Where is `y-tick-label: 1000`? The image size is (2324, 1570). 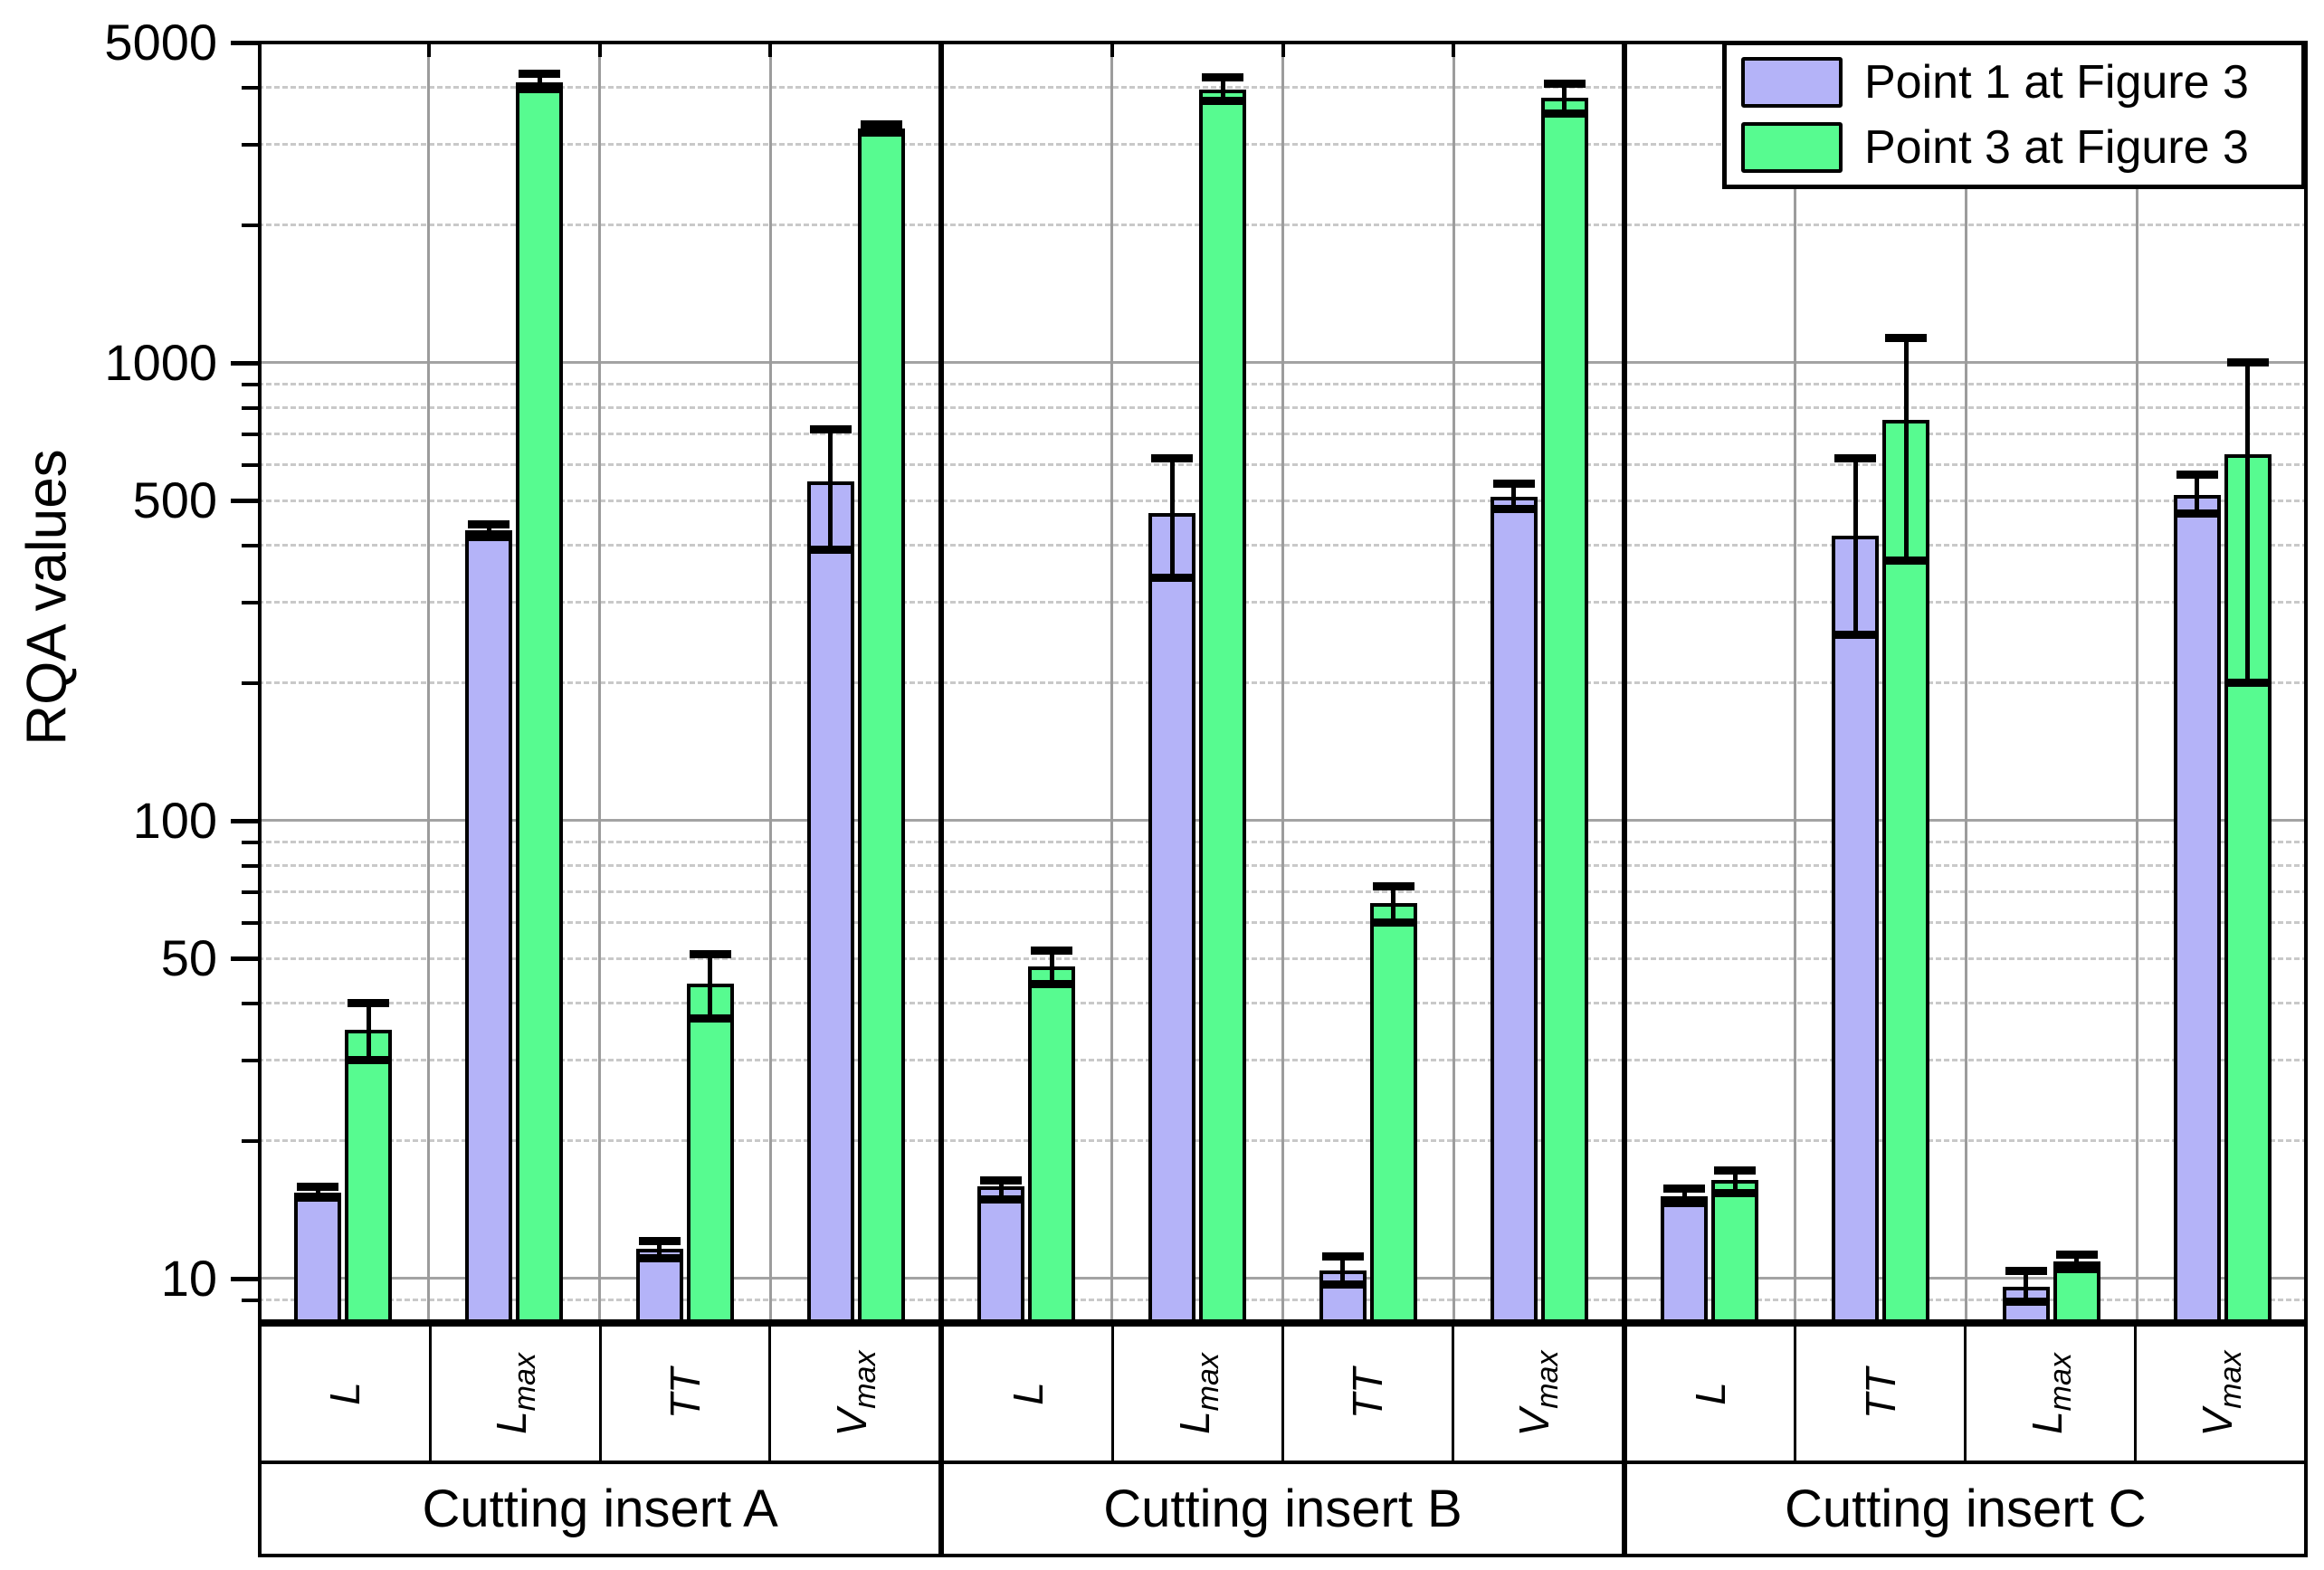
y-tick-label: 1000 is located at coordinates (160, 362).